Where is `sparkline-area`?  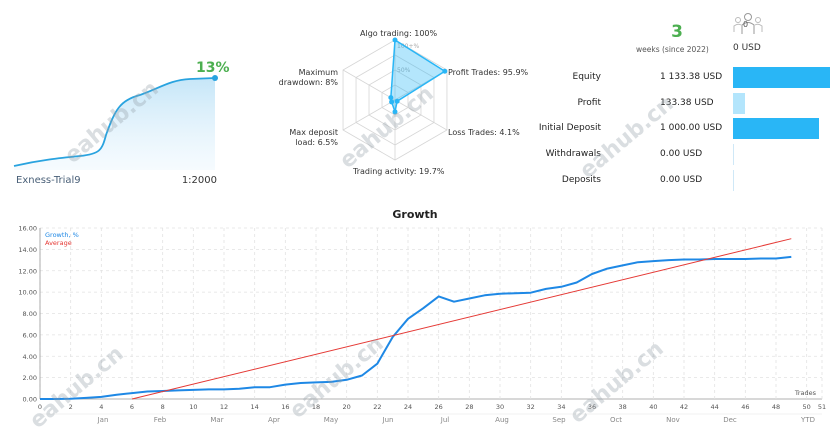
sparkline-area is located at coordinates (114, 124).